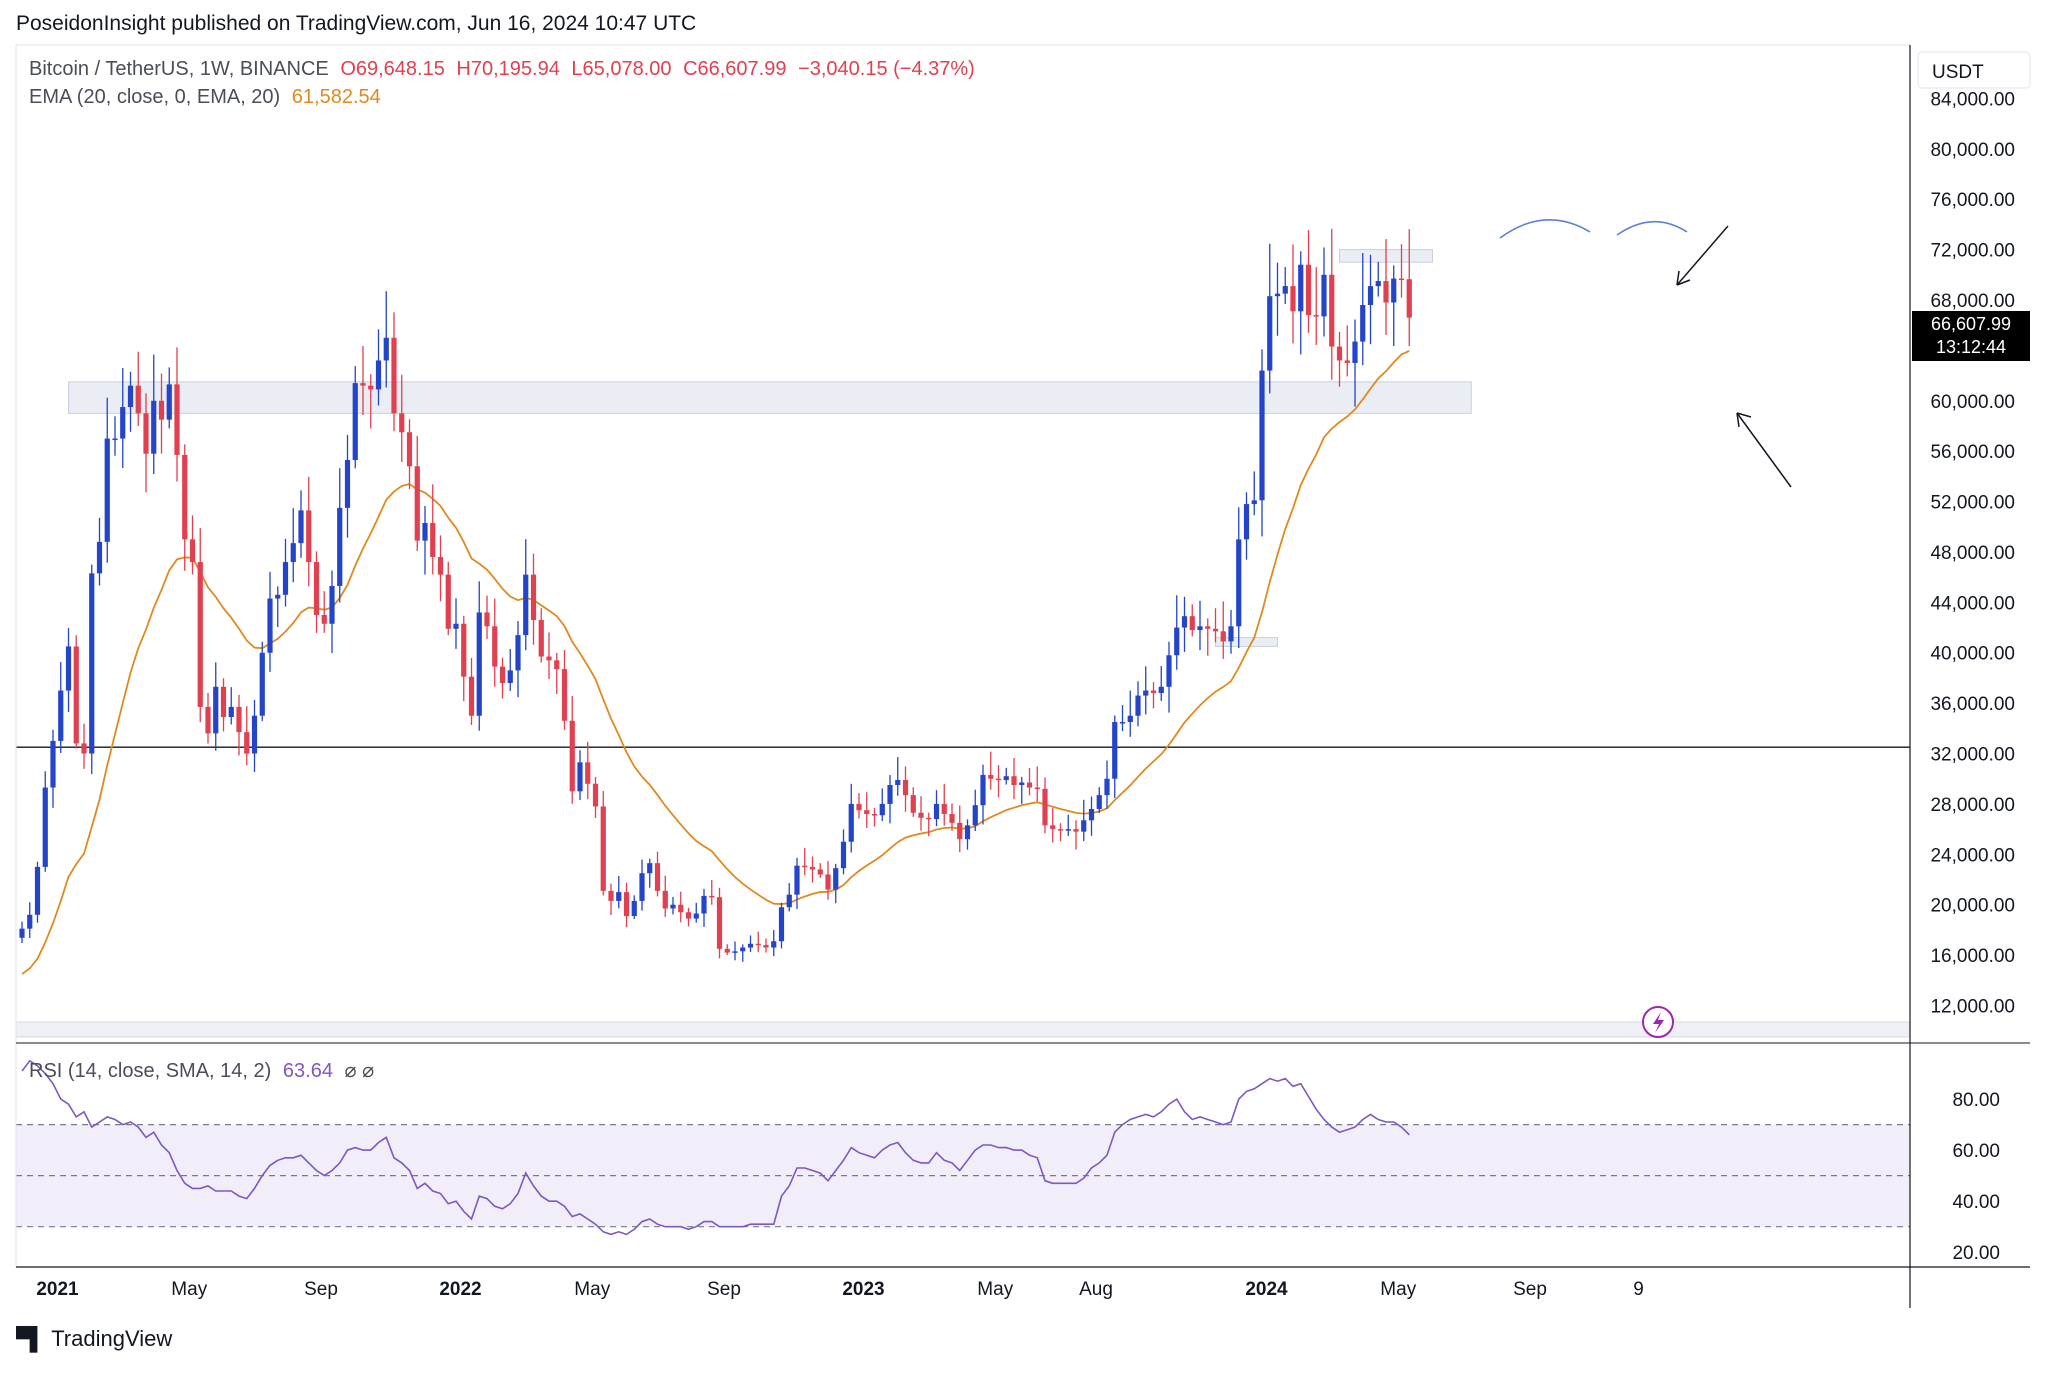 The height and width of the screenshot is (1373, 2048). What do you see at coordinates (621, 69) in the screenshot?
I see `legend-low: L65,078.00` at bounding box center [621, 69].